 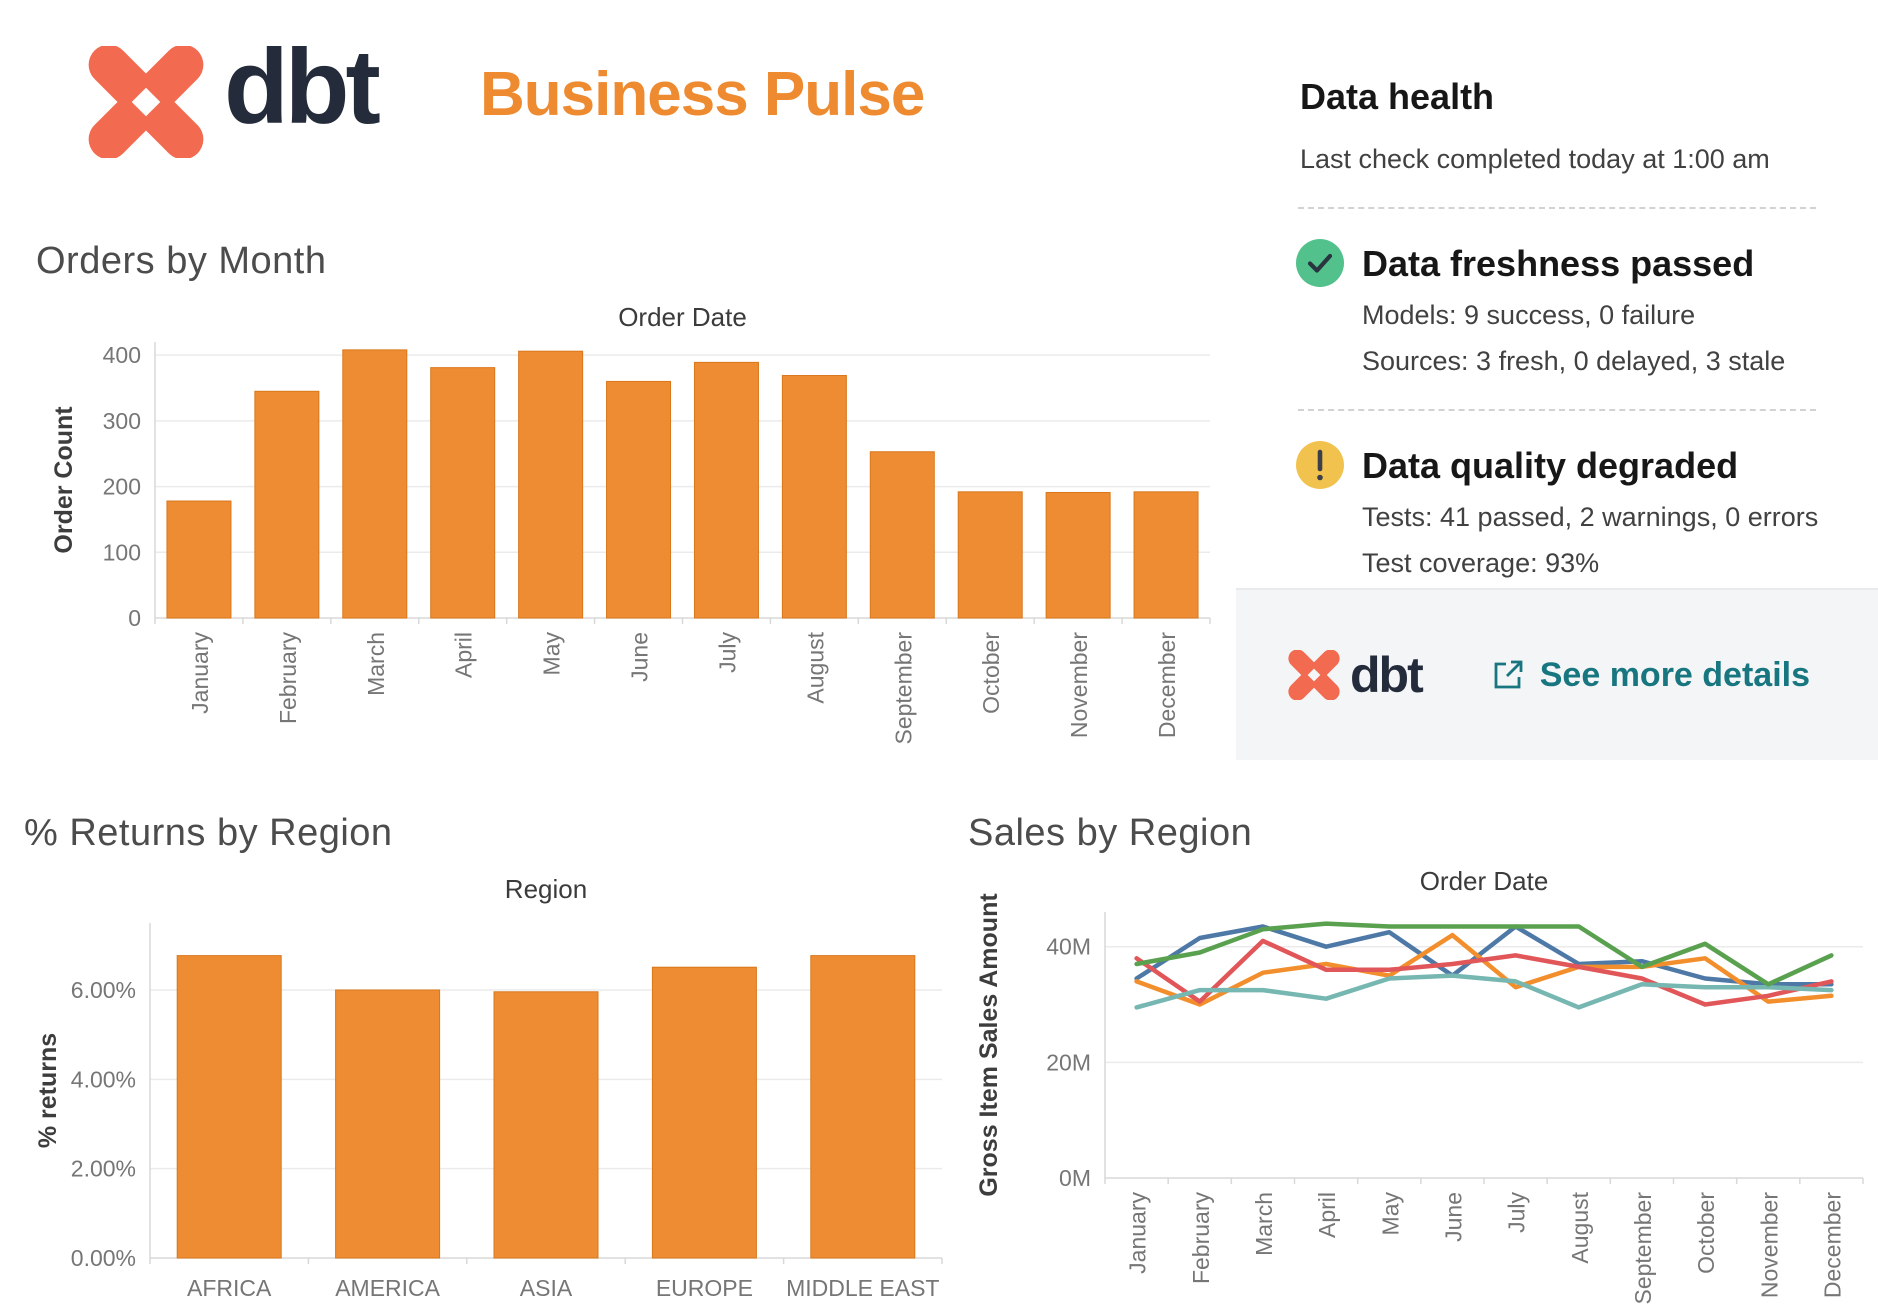 What do you see at coordinates (704, 1288) in the screenshot?
I see `x-tick-label: EUROPE` at bounding box center [704, 1288].